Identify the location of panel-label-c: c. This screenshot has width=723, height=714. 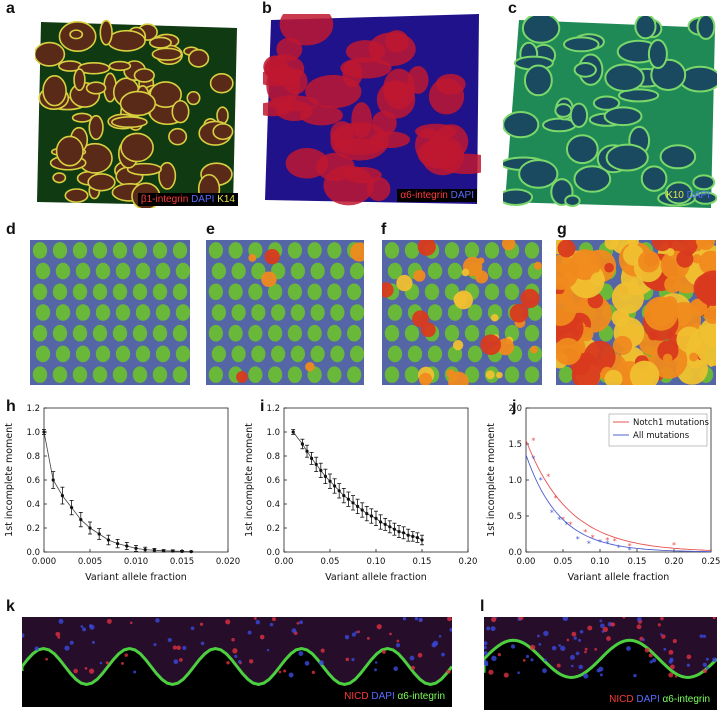
(512, 8).